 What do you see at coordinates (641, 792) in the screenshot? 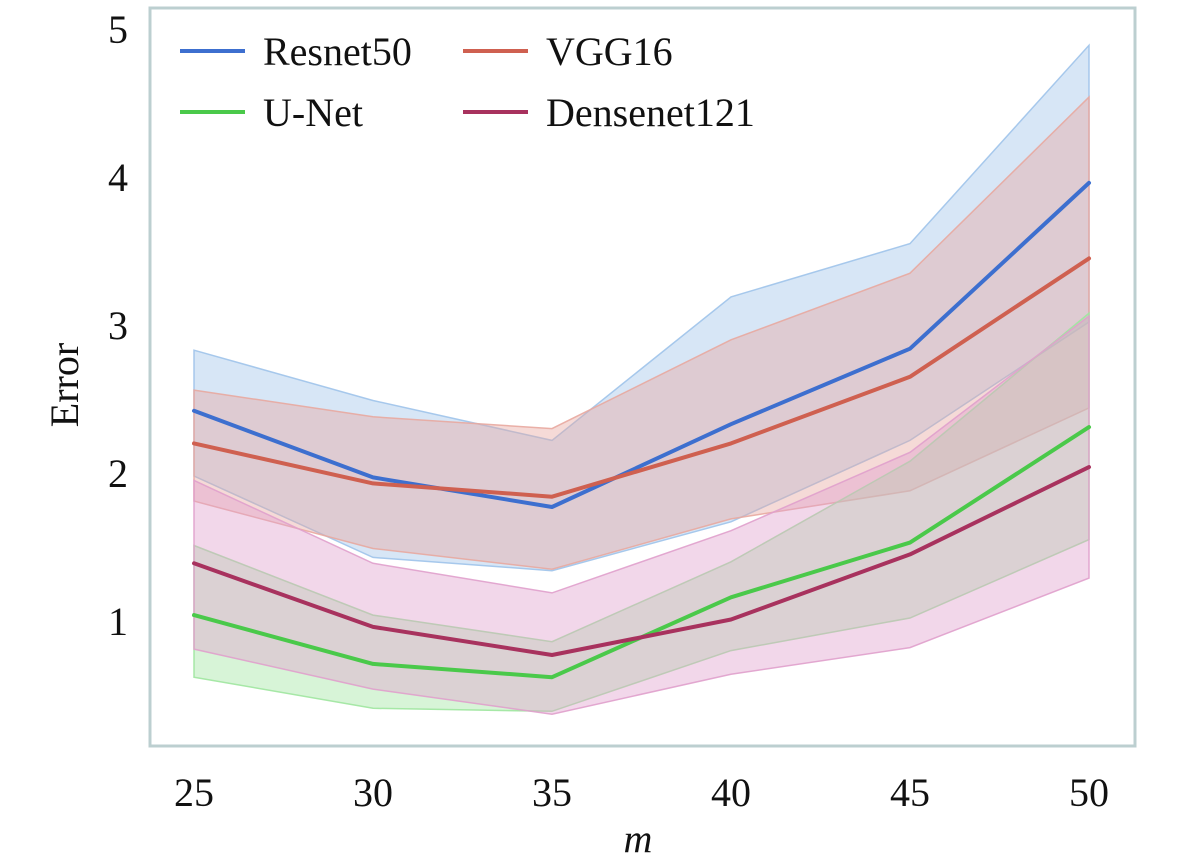
I see `x-axis-ticks: 25 30 35 40 45 50` at bounding box center [641, 792].